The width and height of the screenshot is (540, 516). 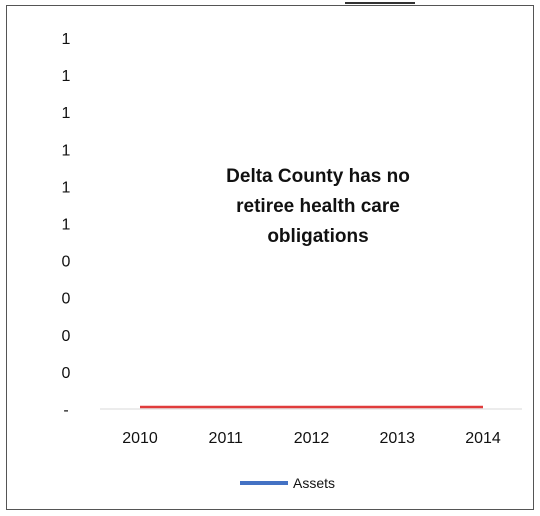 I want to click on annotation-line-2: retiree health care, so click(x=318, y=206).